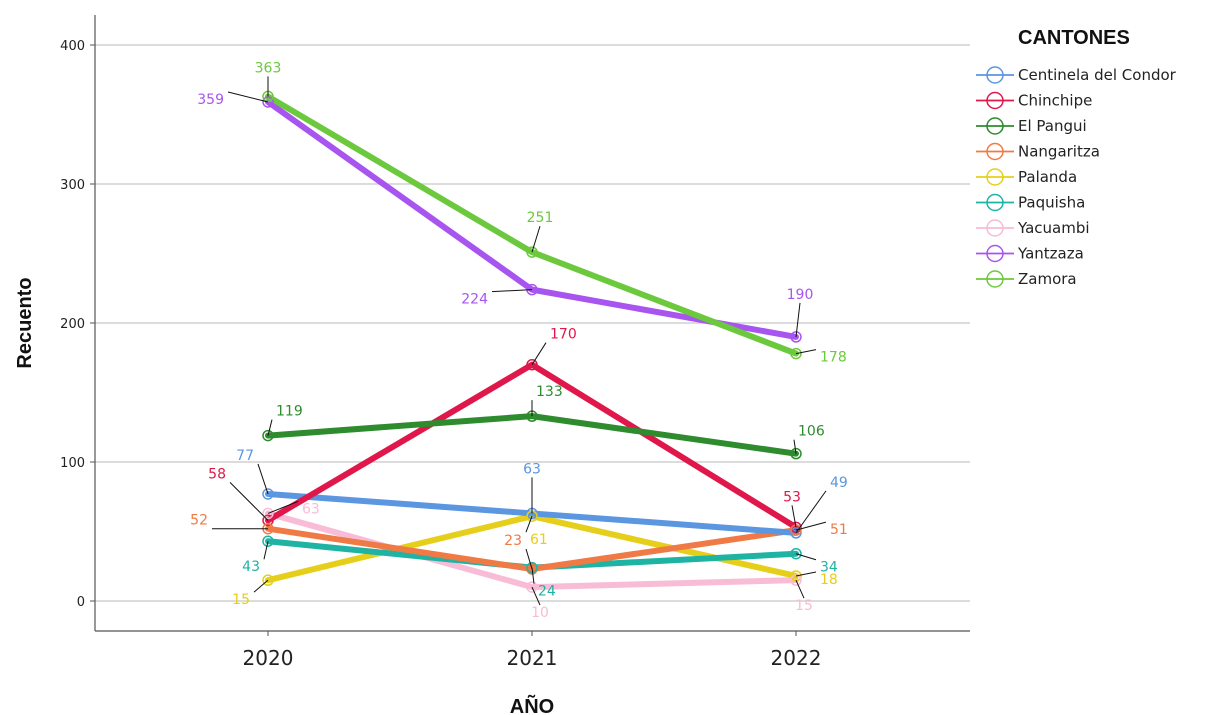 The height and width of the screenshot is (715, 1205). I want to click on y-axis-title: Recuento, so click(25, 322).